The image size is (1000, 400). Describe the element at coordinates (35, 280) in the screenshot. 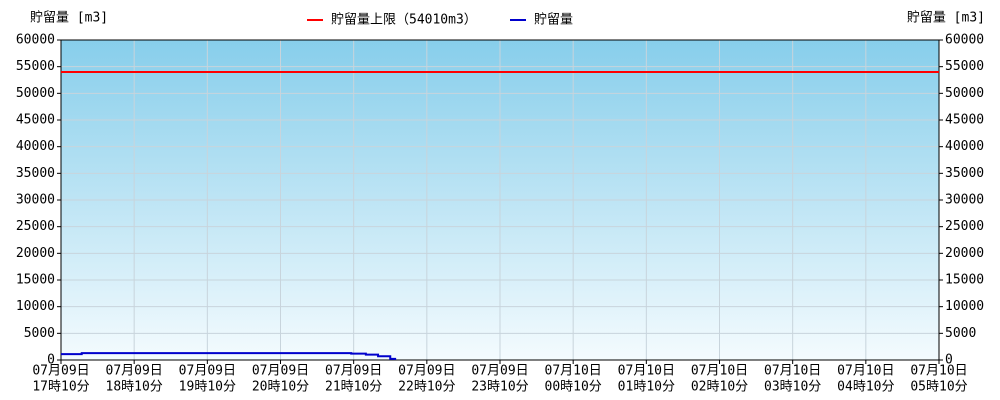

I see `y-tick-label: 15000` at that location.